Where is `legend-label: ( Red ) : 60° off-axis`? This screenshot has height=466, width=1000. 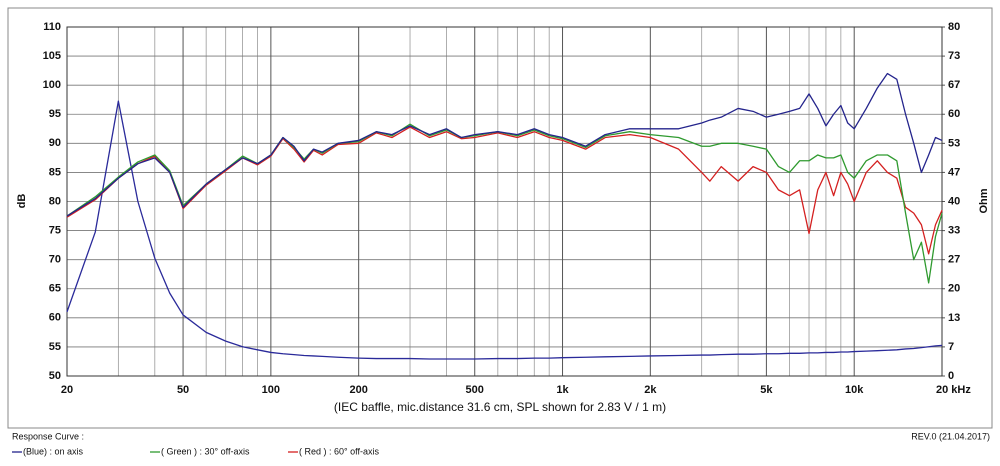
legend-label: ( Red ) : 60° off-axis is located at coordinates (339, 451).